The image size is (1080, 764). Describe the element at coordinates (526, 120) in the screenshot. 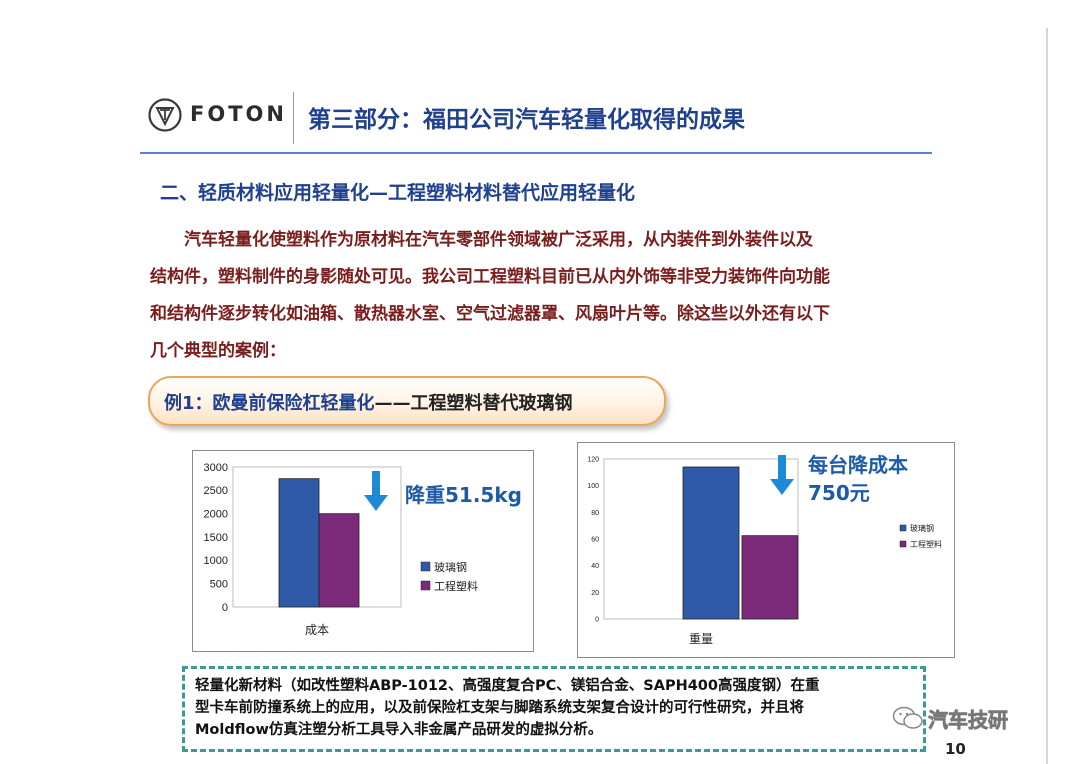

I see `slide-title: 第三部分：福田公司汽车轻量化取得的成果` at that location.